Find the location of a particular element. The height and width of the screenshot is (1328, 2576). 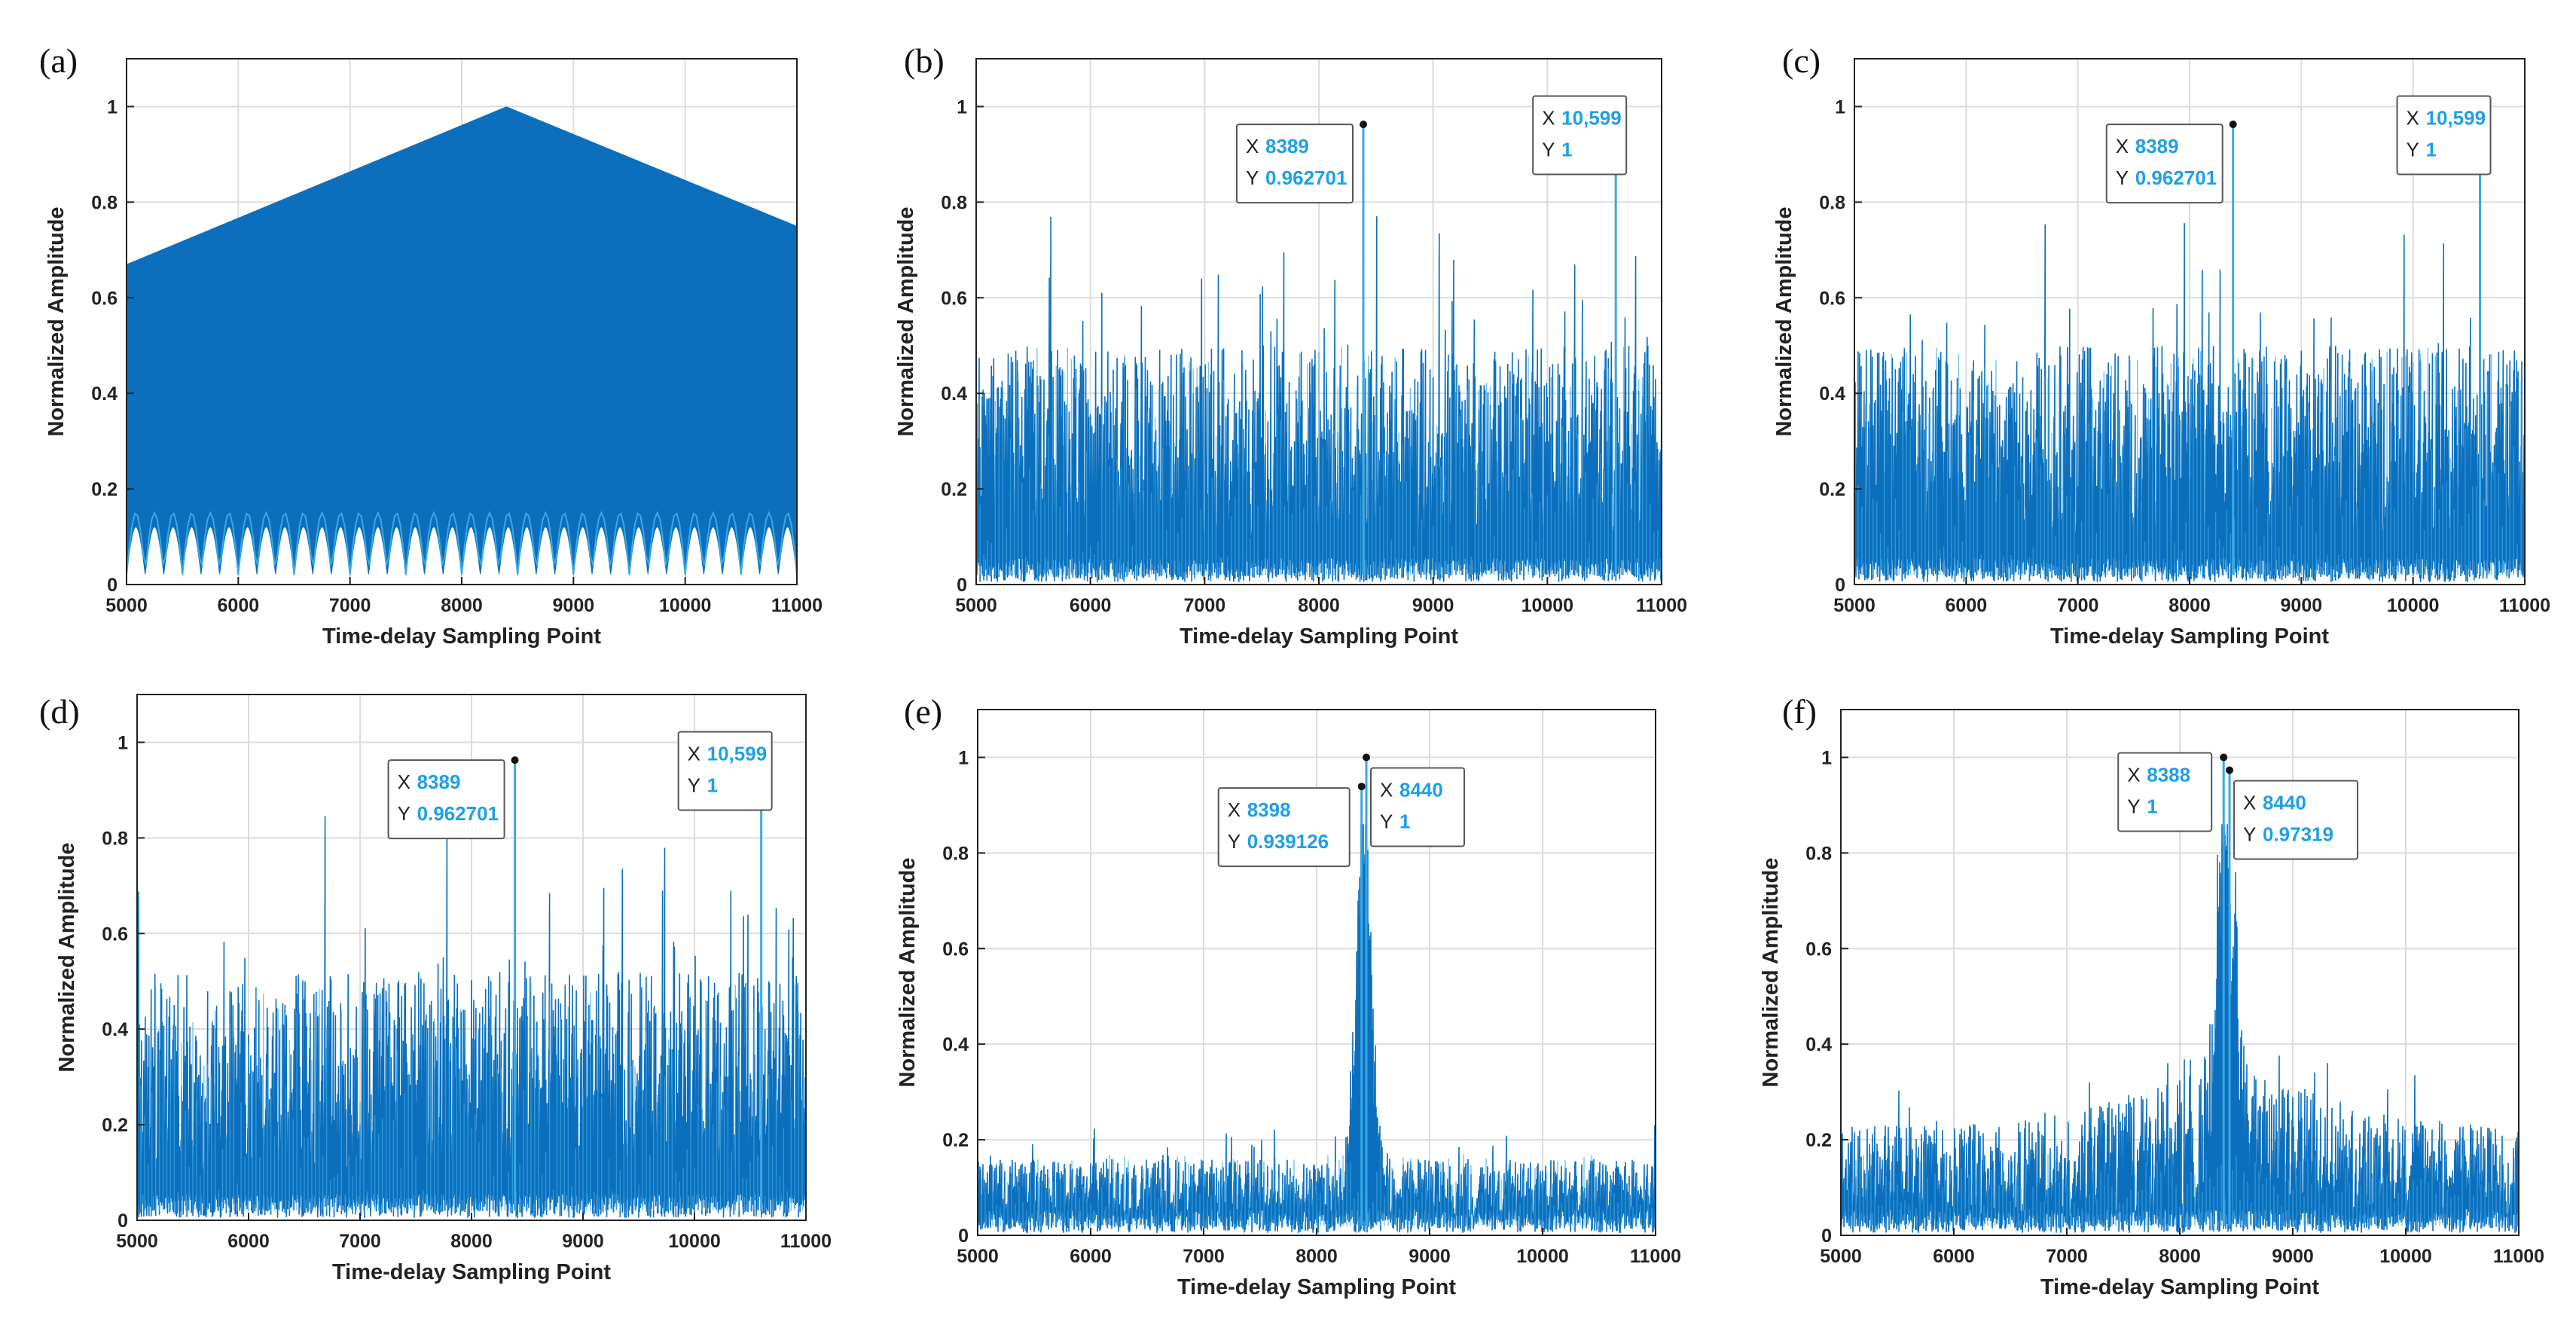

datatip: X 8440 Y 0.97319 is located at coordinates (2295, 820).